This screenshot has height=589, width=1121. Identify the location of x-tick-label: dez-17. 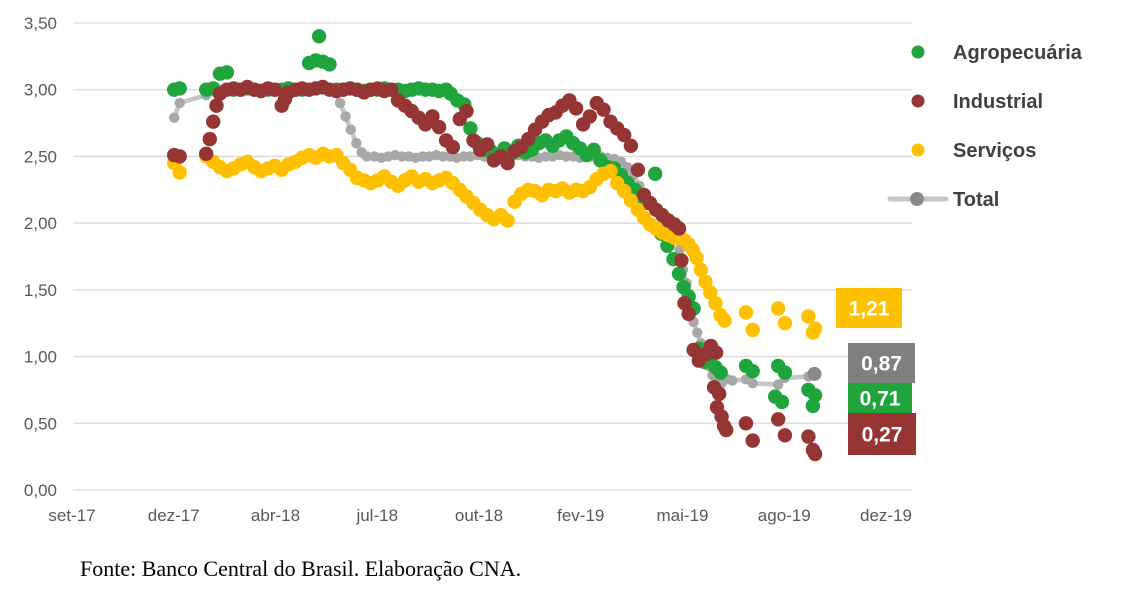
(174, 515).